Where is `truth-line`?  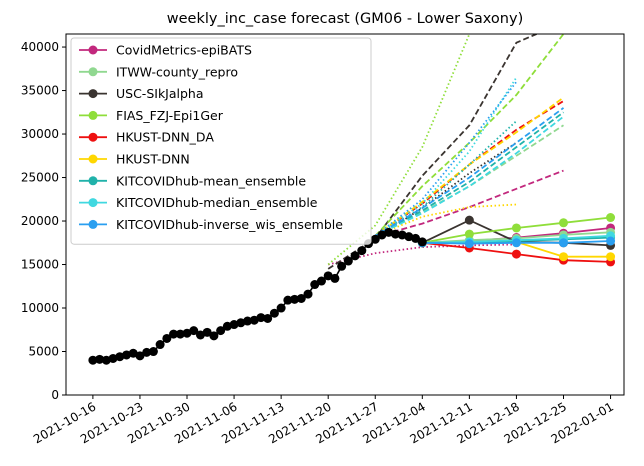 truth-line is located at coordinates (257, 296).